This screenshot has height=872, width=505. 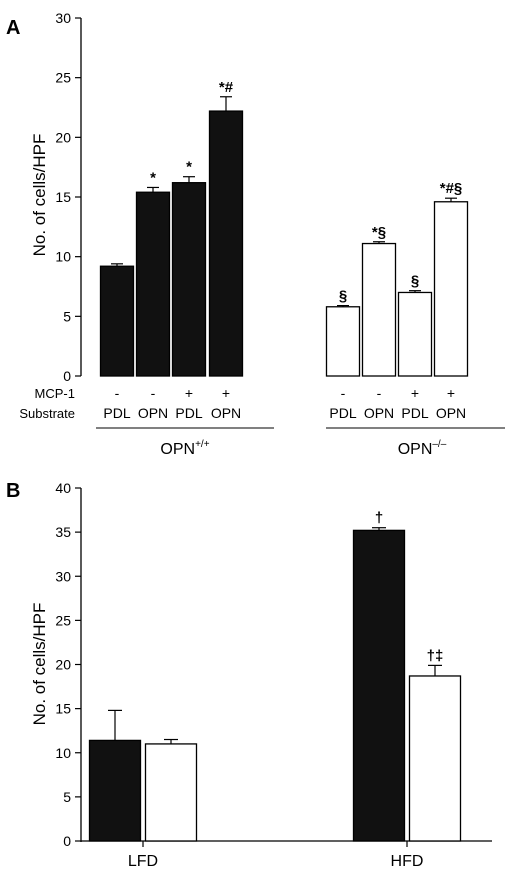 I want to click on panel-a-row-label-mcp1: MCP-1, so click(x=55, y=393).